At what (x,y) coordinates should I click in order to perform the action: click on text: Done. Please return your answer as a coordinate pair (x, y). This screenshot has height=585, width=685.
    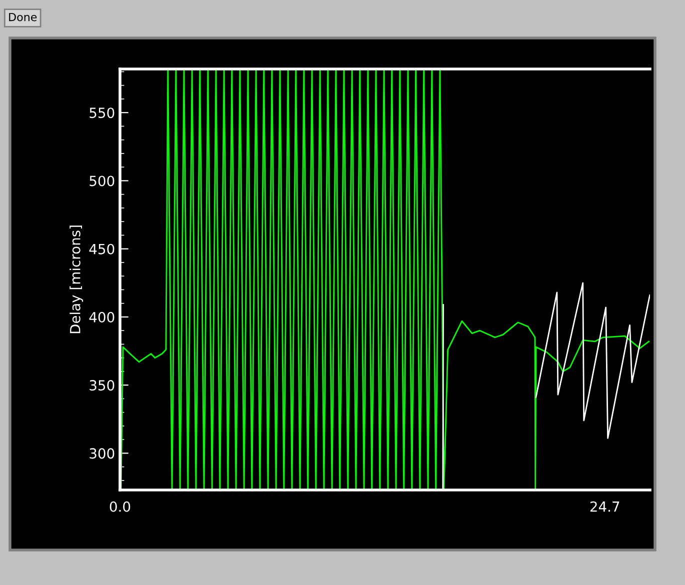
    Looking at the image, I should click on (23, 17).